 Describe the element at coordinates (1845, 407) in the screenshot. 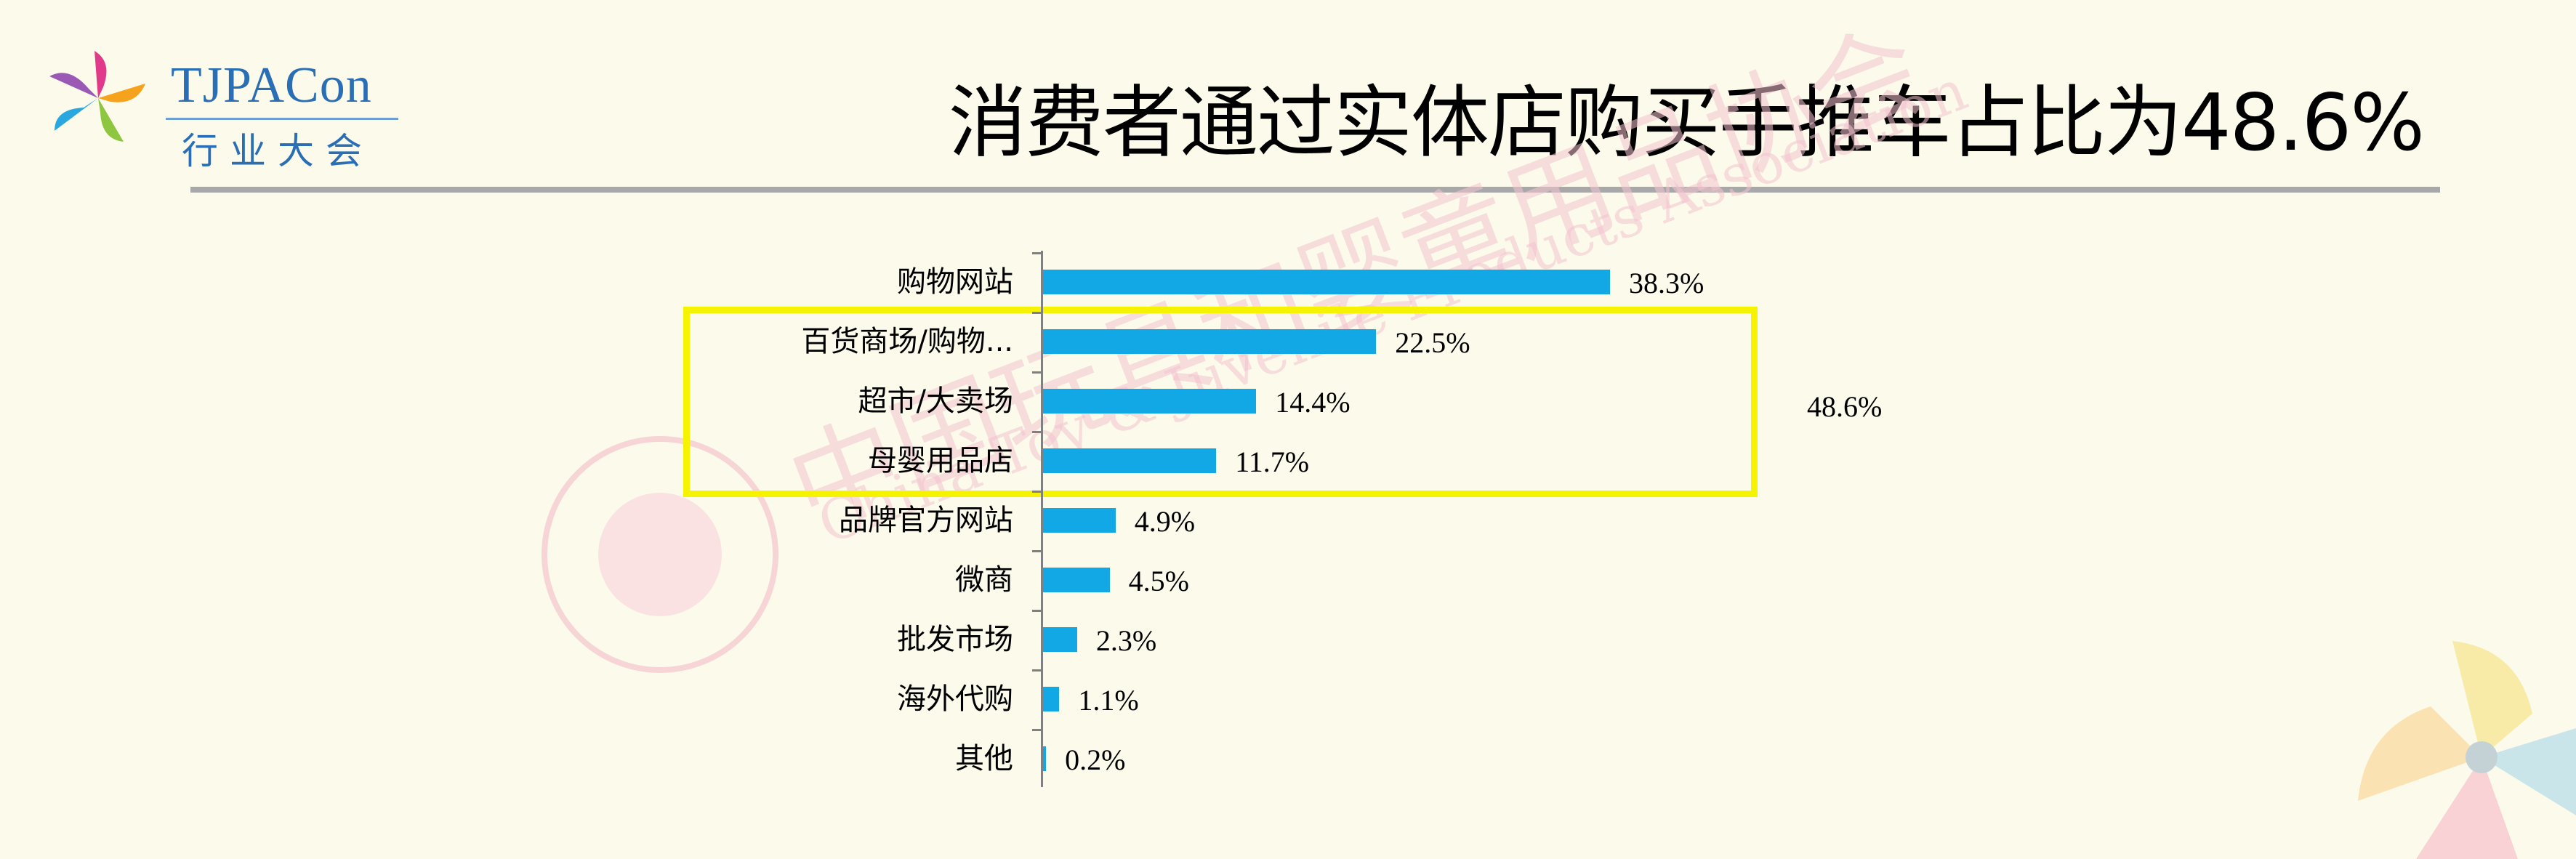

I see `physical-store-total-label: 48.6%` at that location.